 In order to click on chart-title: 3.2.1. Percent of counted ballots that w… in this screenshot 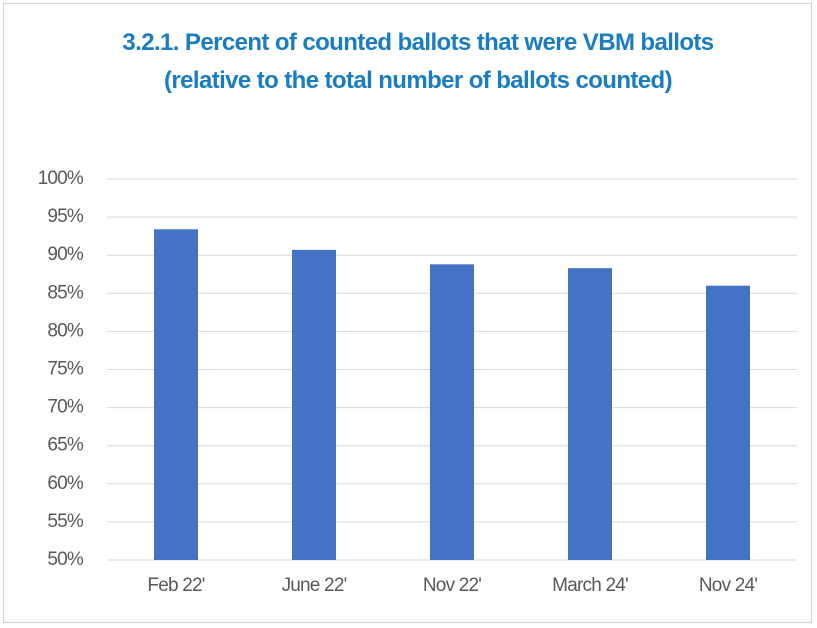, I will do `click(418, 61)`.